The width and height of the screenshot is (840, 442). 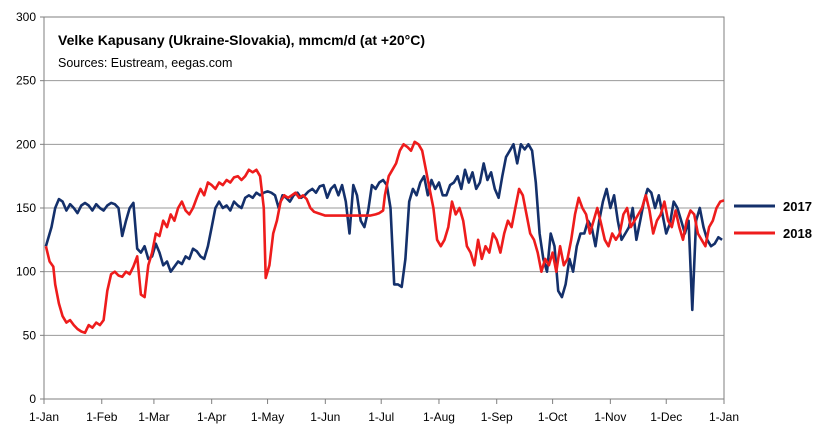 What do you see at coordinates (797, 233) in the screenshot?
I see `legend-label-2018: 2018` at bounding box center [797, 233].